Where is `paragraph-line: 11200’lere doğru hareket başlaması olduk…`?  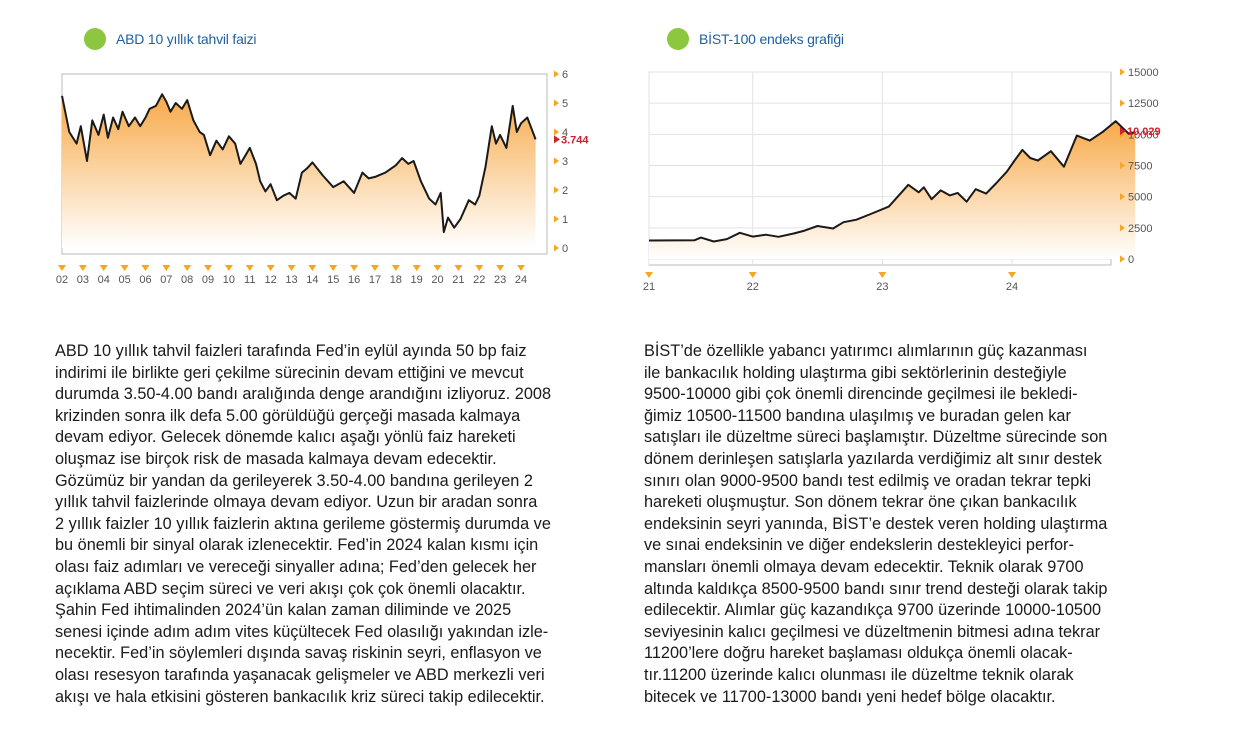
paragraph-line: 11200’lere doğru hareket başlaması olduk… is located at coordinates (858, 653).